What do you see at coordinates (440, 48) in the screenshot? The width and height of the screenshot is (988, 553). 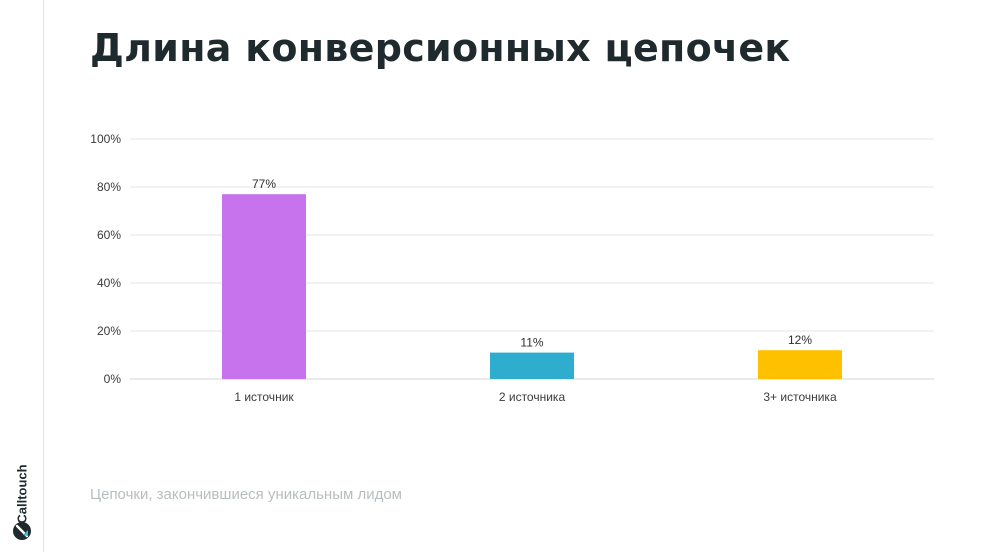 I see `page-title: Длина конверсионных цепочек` at bounding box center [440, 48].